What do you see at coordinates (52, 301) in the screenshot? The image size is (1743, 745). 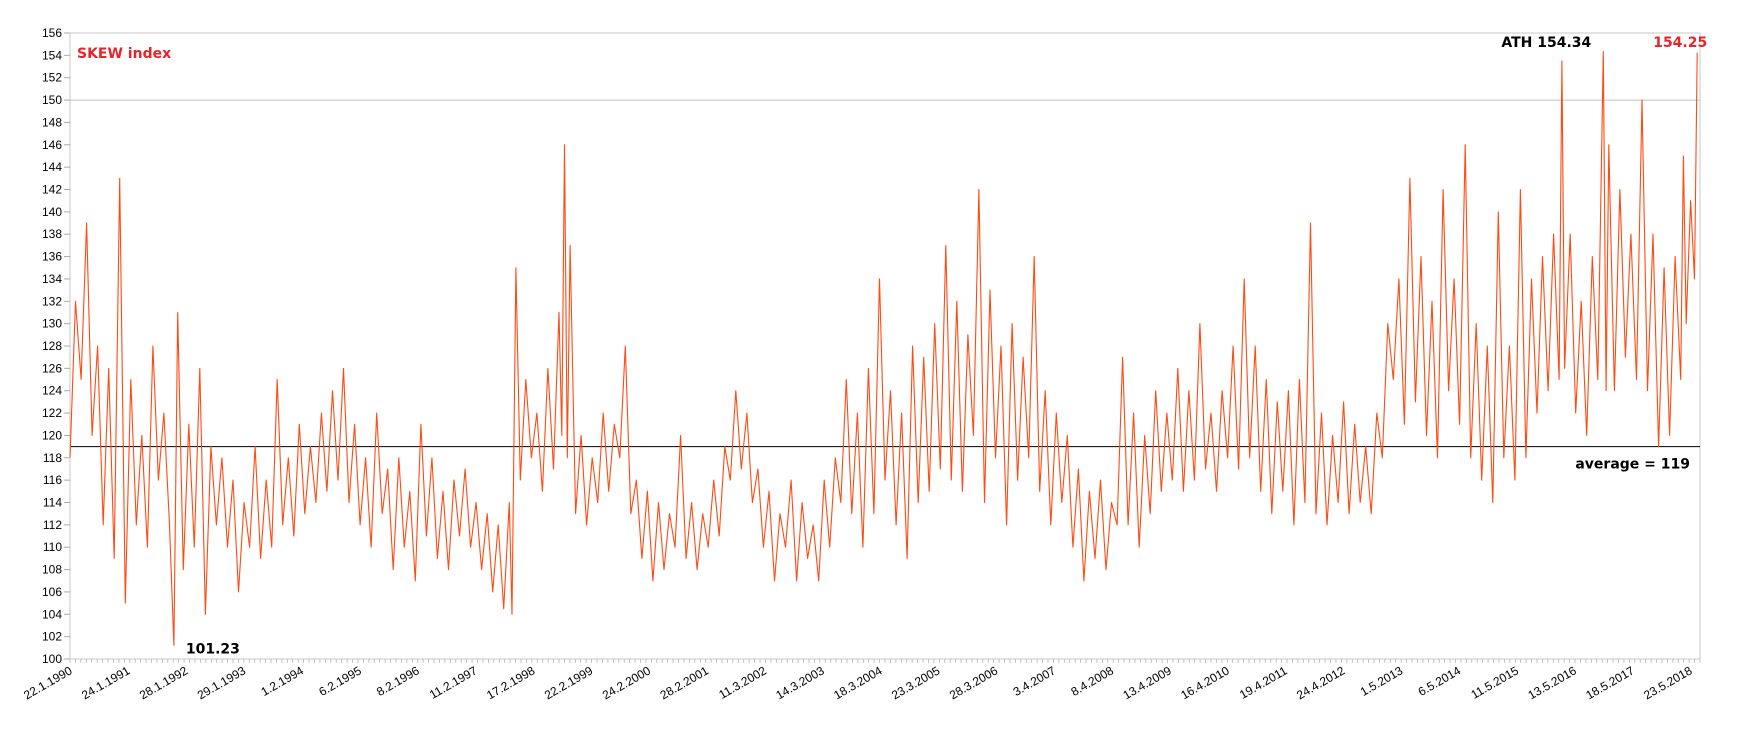 I see `y-tick-label: 132` at bounding box center [52, 301].